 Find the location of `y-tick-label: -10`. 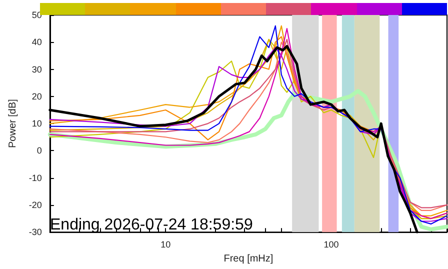

y-tick-label: -10 is located at coordinates (35, 177).